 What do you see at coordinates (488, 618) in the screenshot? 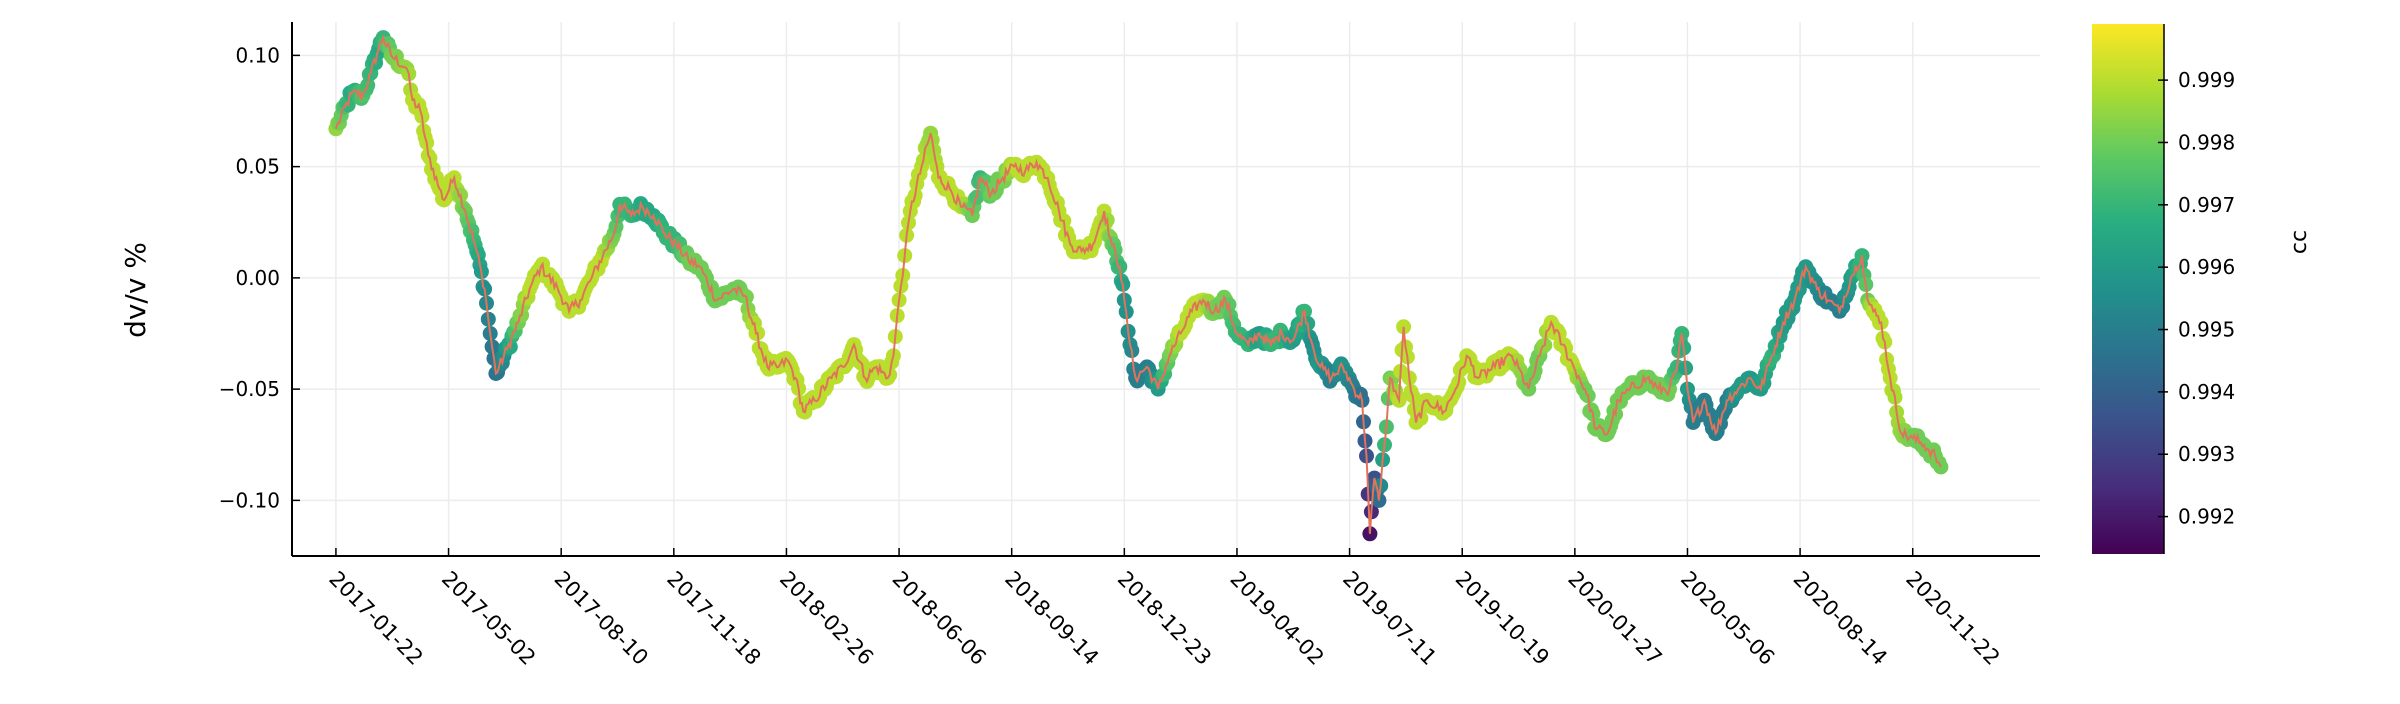
I see `x-tick-label: 2017-05-02` at bounding box center [488, 618].